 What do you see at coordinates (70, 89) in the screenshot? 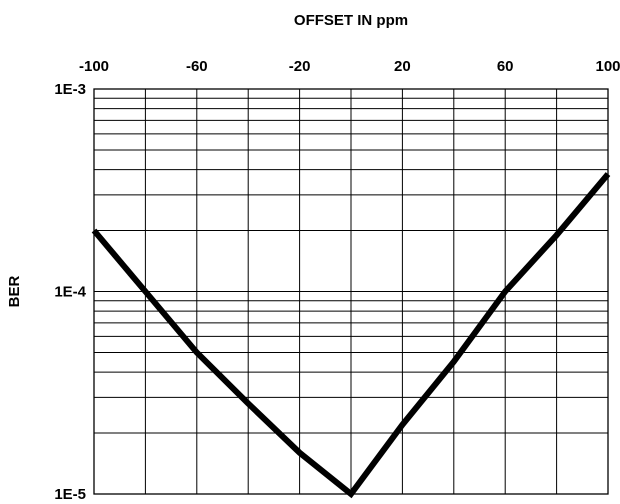
I see `y-tick-label: 1E-3` at bounding box center [70, 89].